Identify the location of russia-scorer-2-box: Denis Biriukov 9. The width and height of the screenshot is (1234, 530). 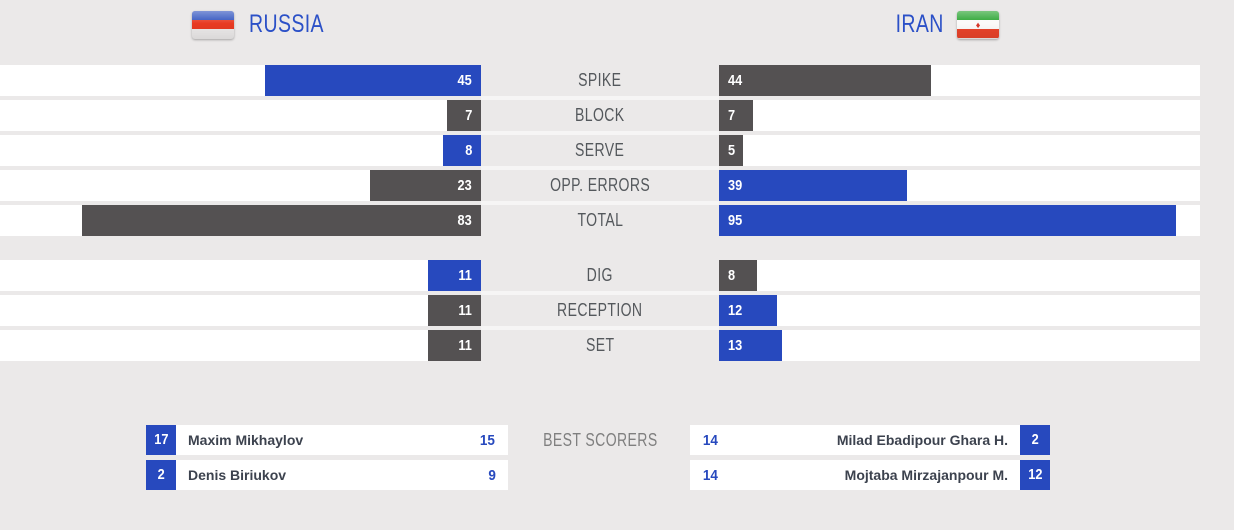
(342, 475).